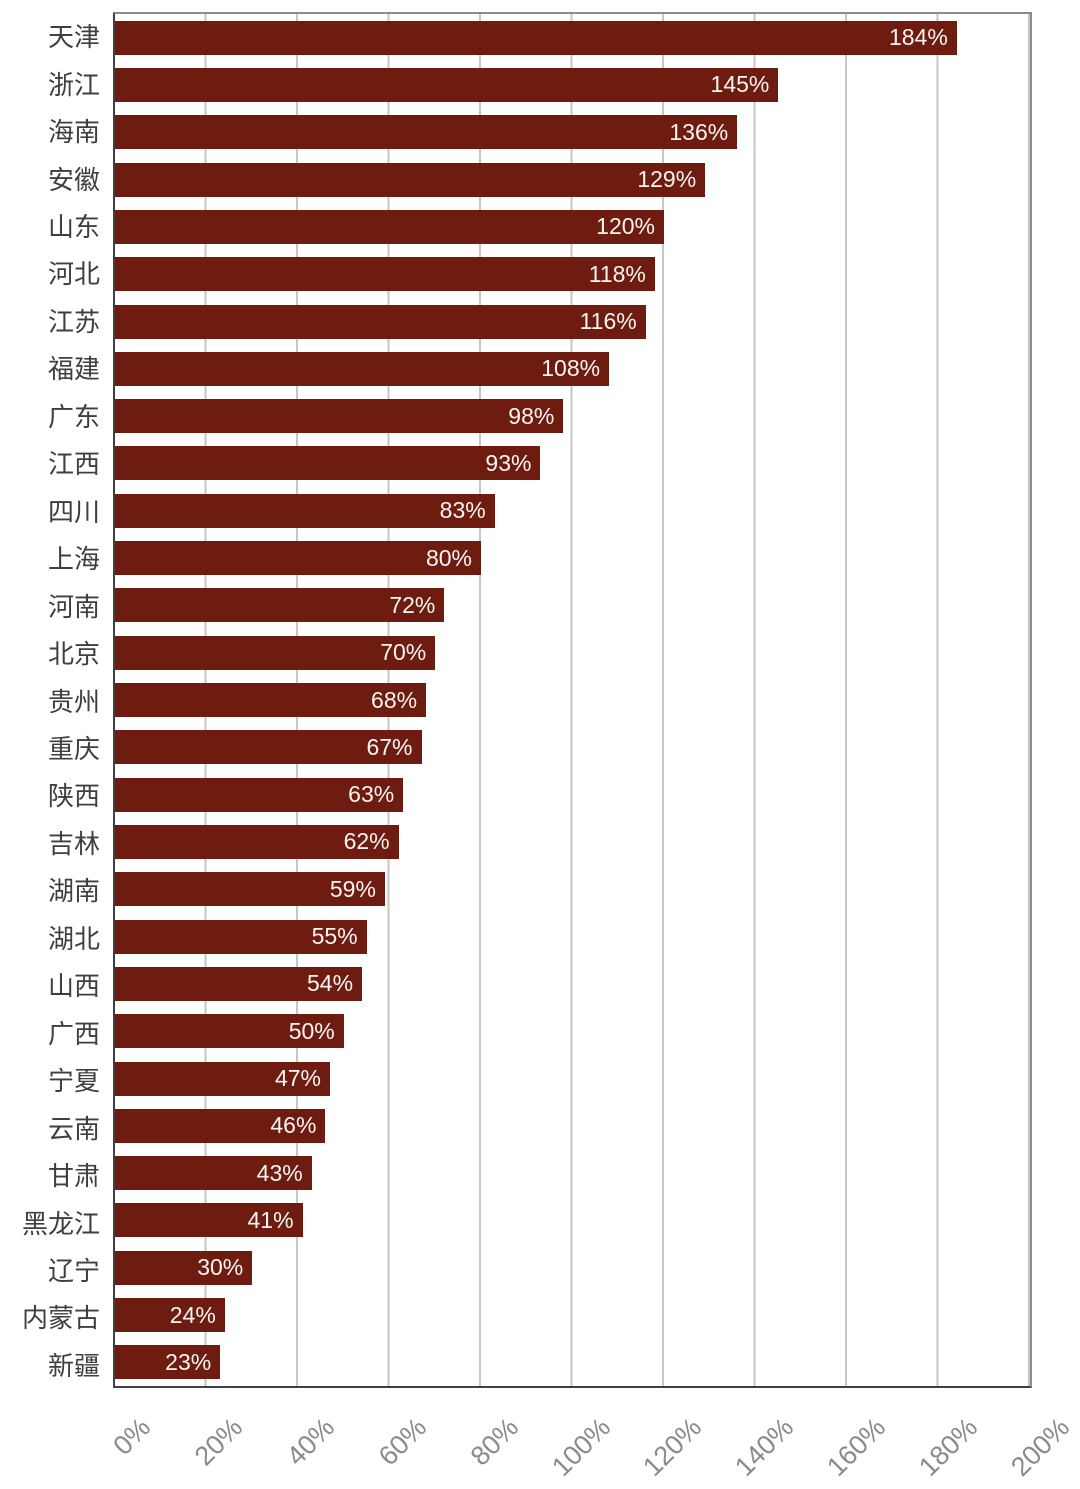 This screenshot has width=1080, height=1489. I want to click on bar-row: 43%, so click(572, 1173).